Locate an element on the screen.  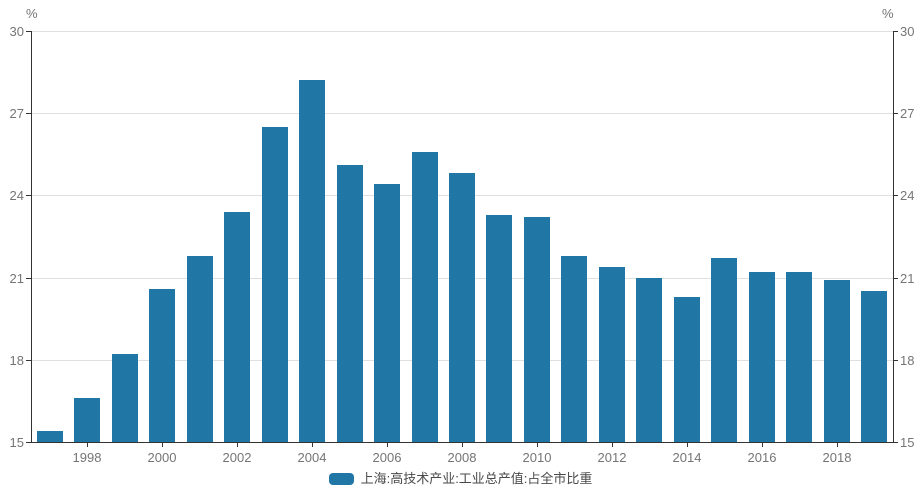
x-axis-line is located at coordinates (462, 442).